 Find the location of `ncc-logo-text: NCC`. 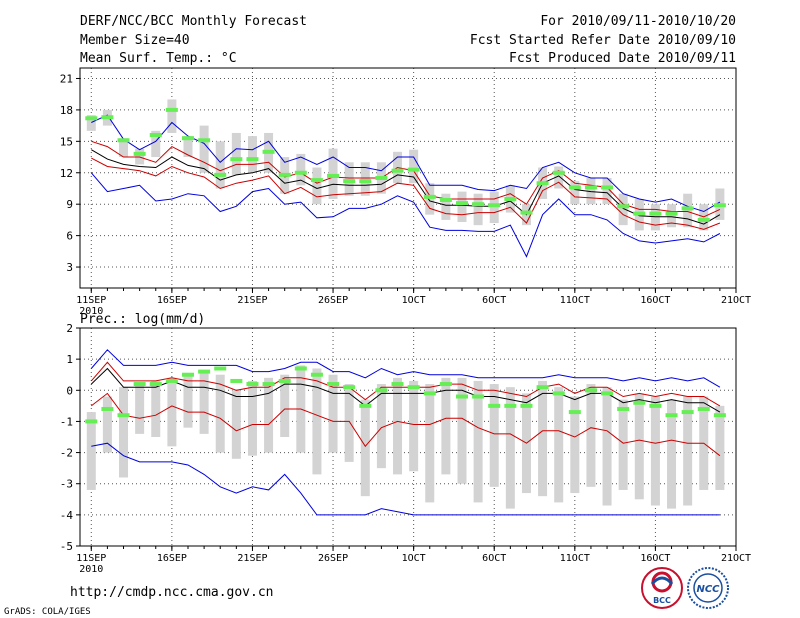

ncc-logo-text: NCC is located at coordinates (708, 589).